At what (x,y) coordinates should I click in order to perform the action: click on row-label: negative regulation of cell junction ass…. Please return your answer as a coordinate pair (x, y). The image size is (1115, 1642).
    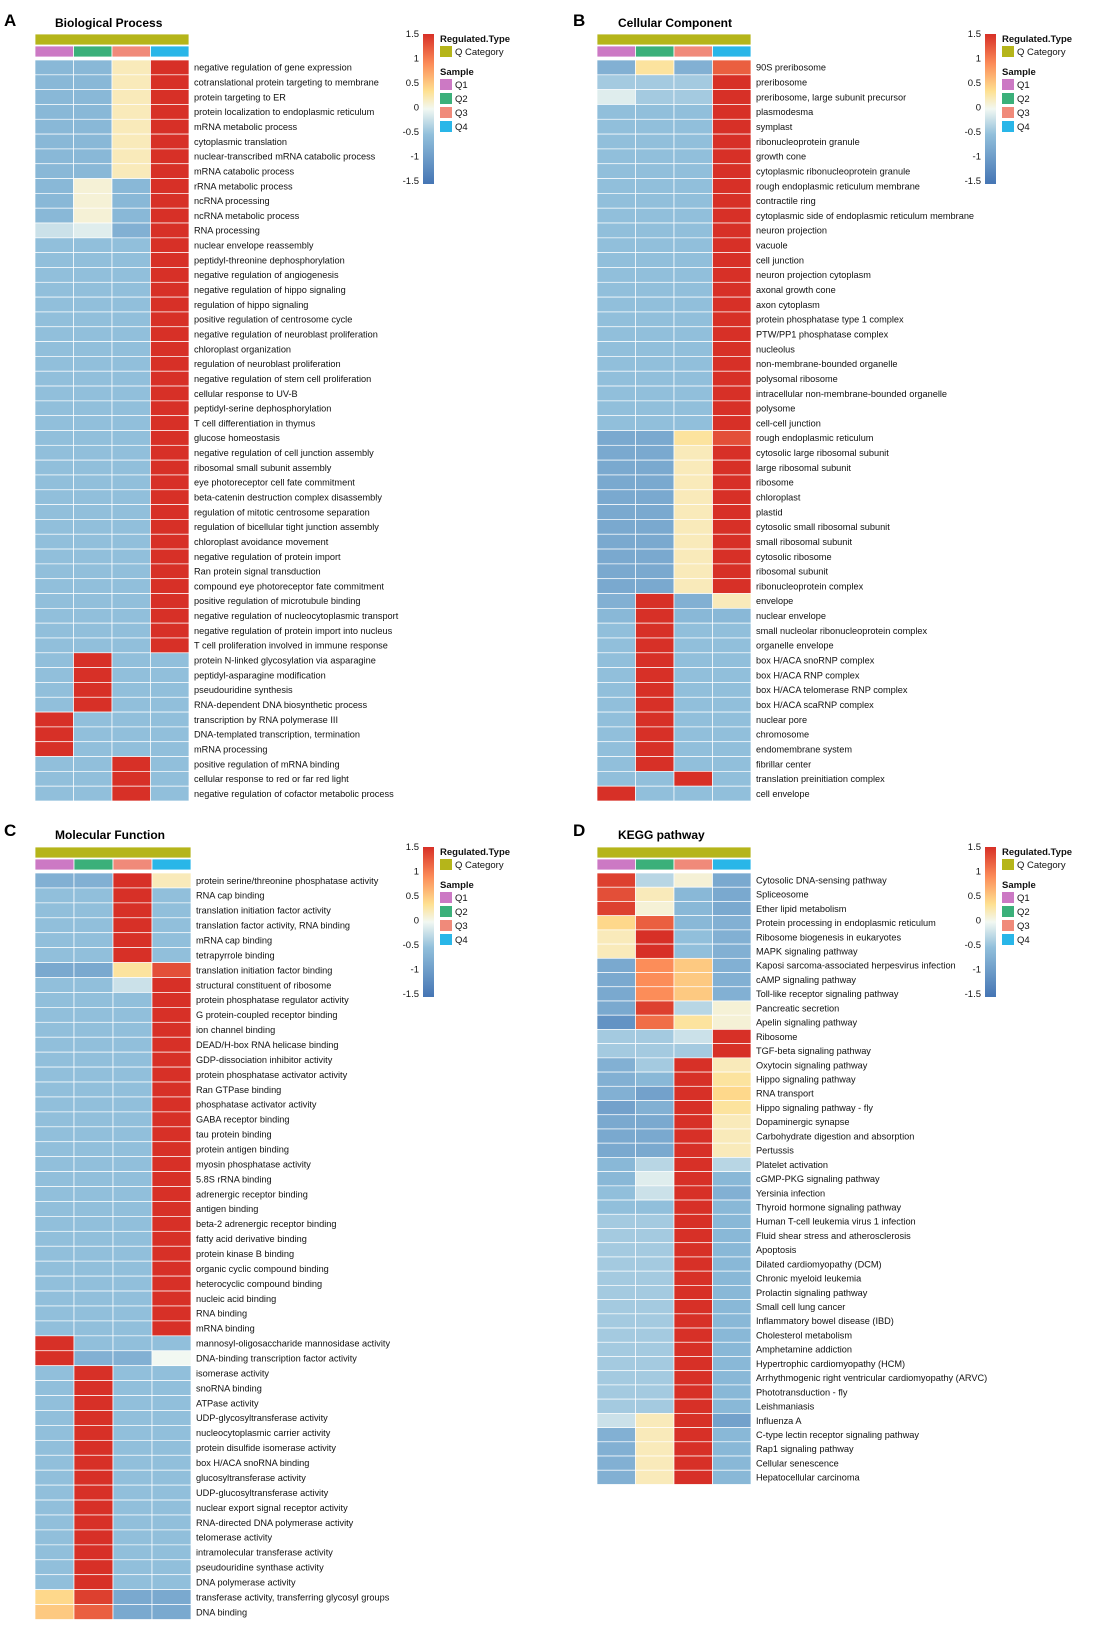
    Looking at the image, I should click on (284, 453).